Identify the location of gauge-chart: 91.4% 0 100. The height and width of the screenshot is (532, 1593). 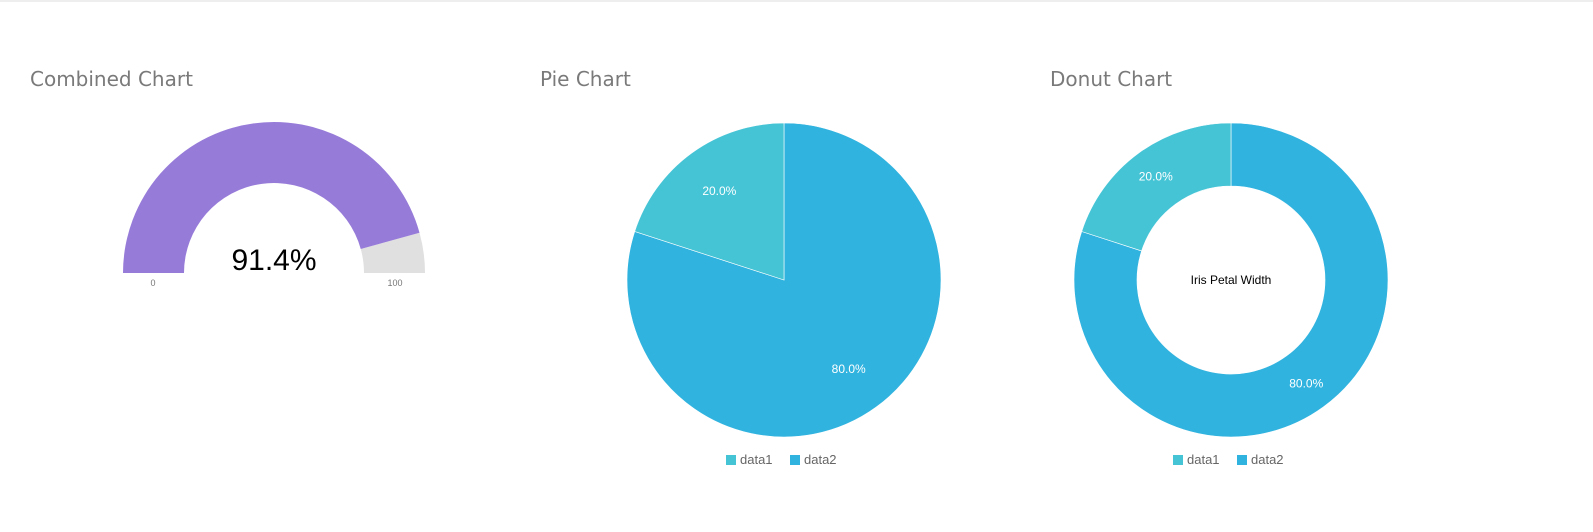
(274, 205).